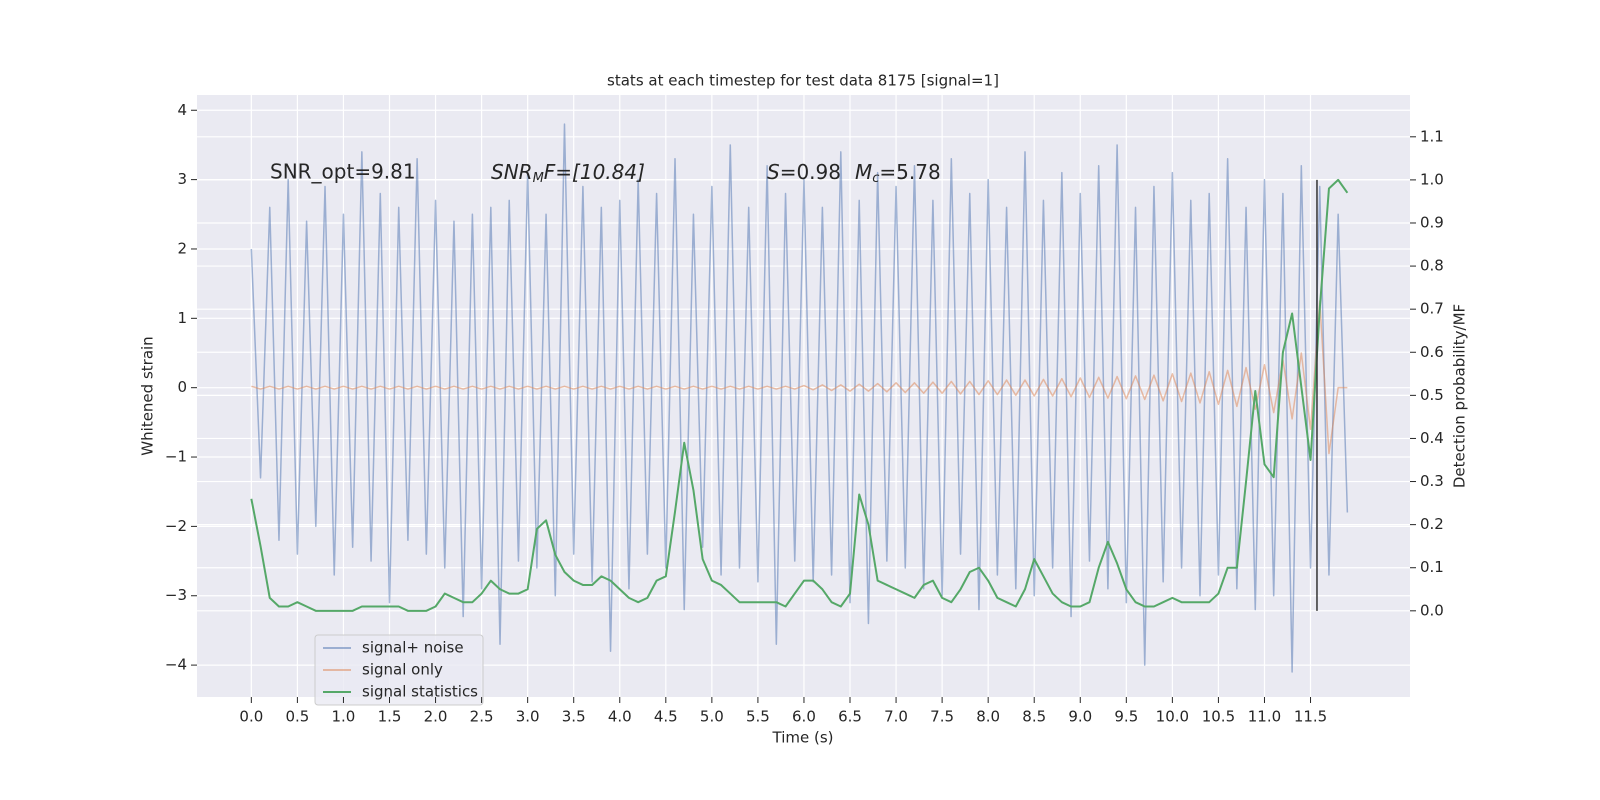 Image resolution: width=1600 pixels, height=800 pixels. I want to click on y-tick-label: 1, so click(182, 318).